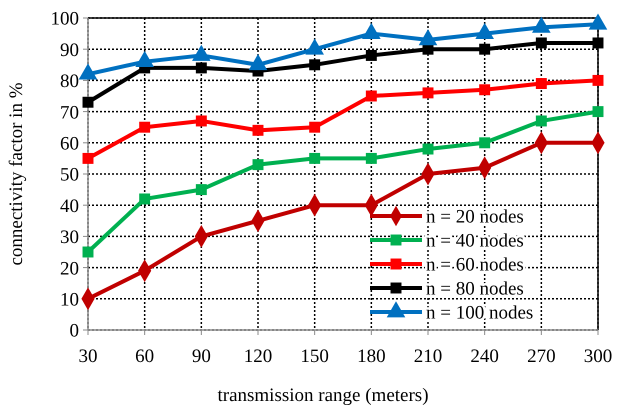 Image resolution: width=622 pixels, height=405 pixels. Describe the element at coordinates (69, 237) in the screenshot. I see `y-tick-label: 30` at that location.